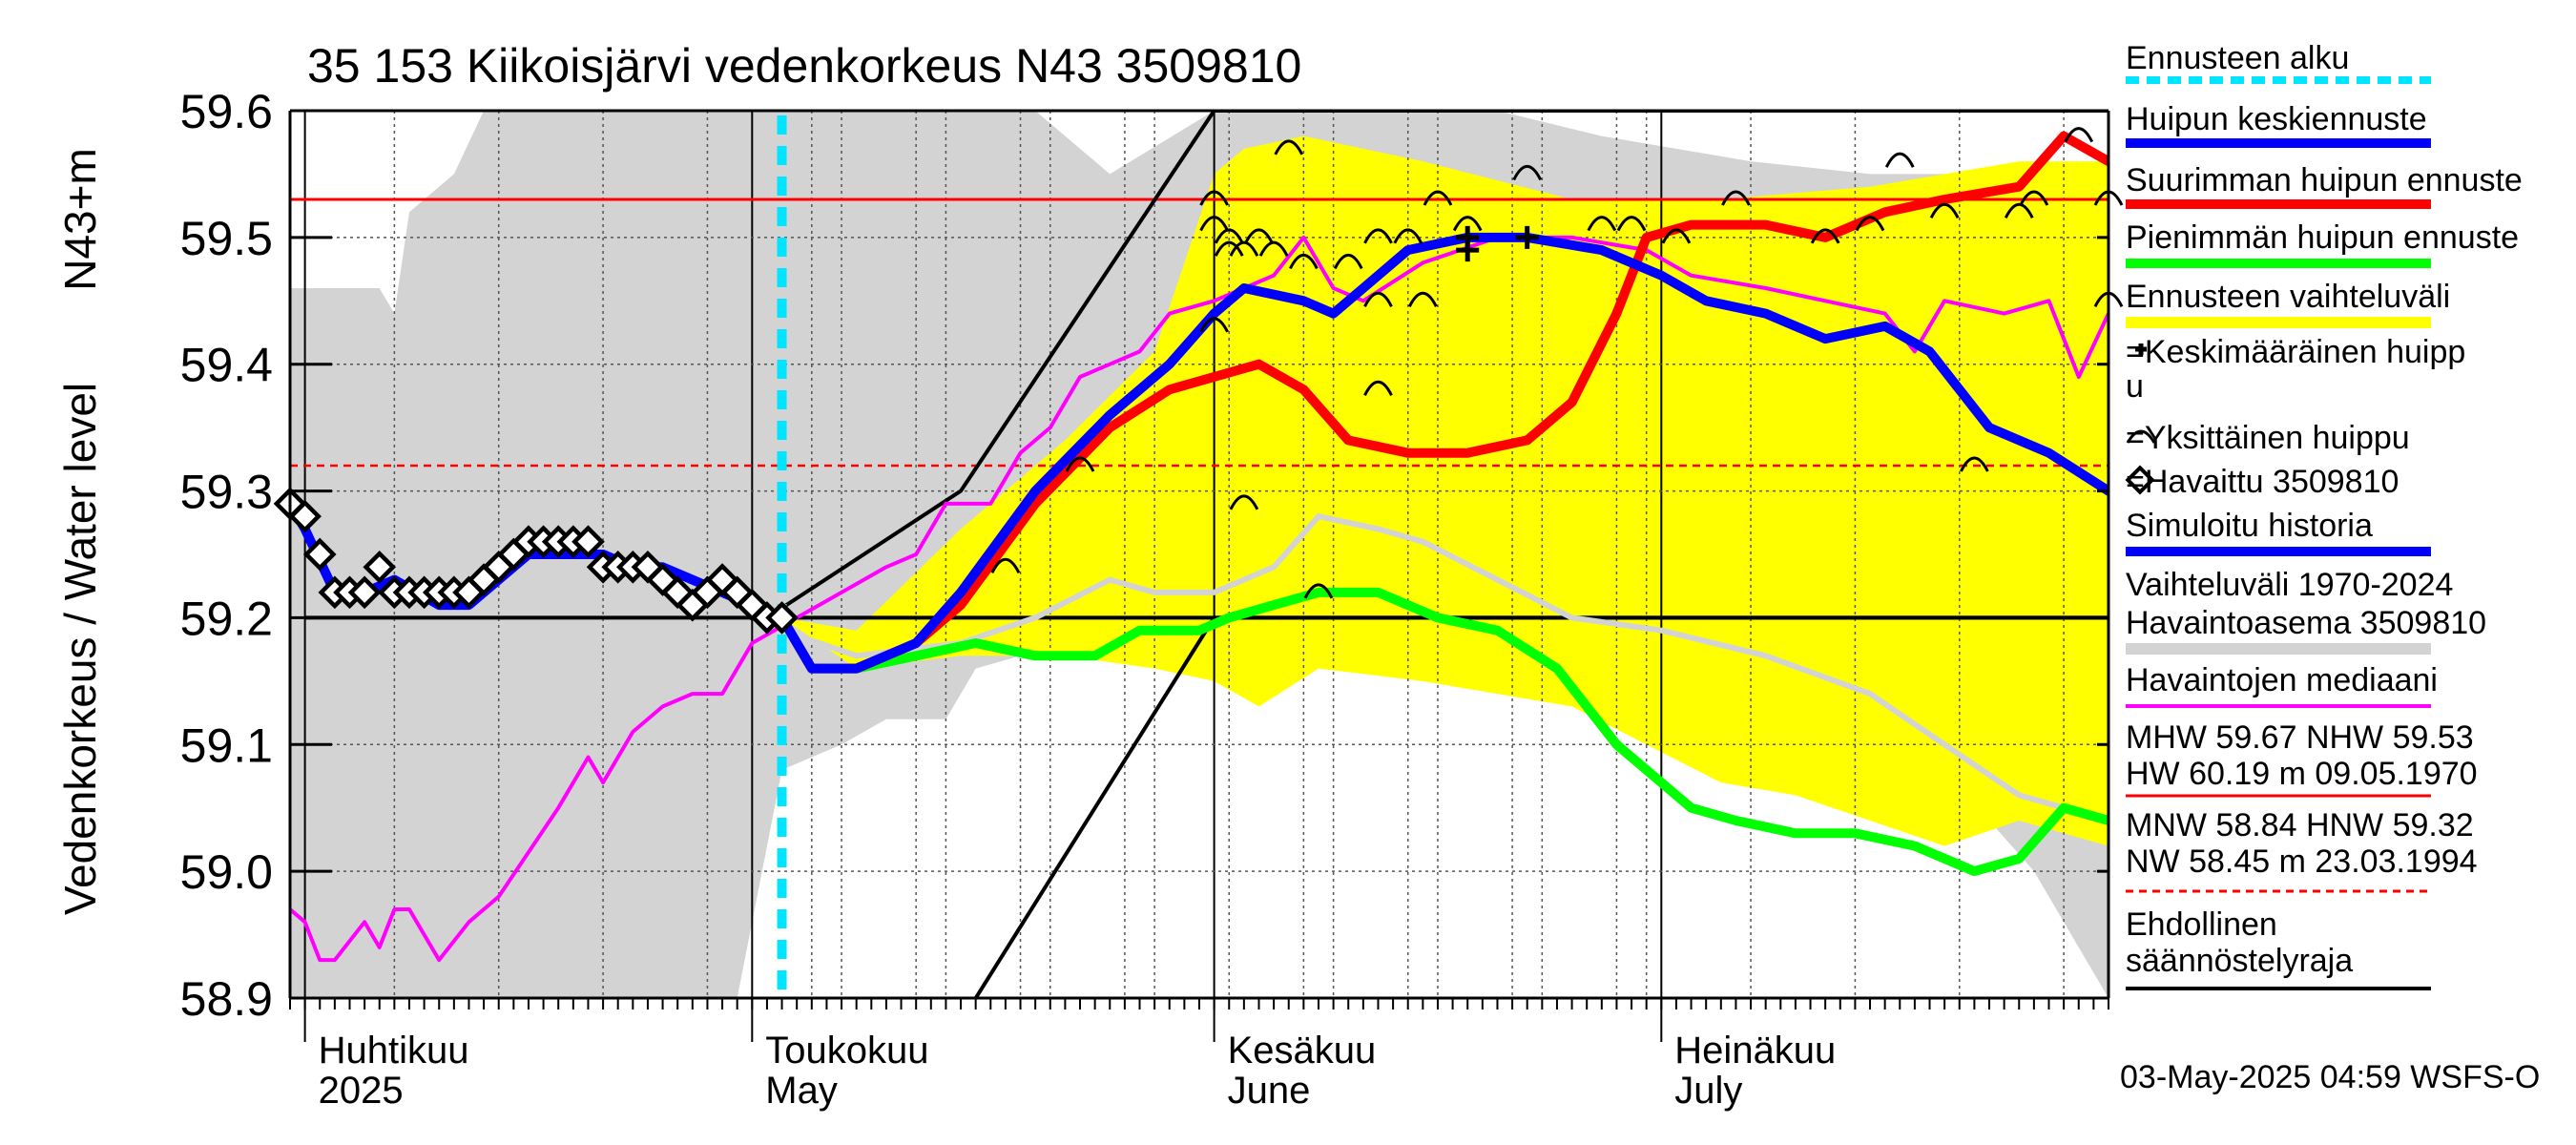  I want to click on legend-regulation-cont: säännöstelyraja, so click(2239, 961).